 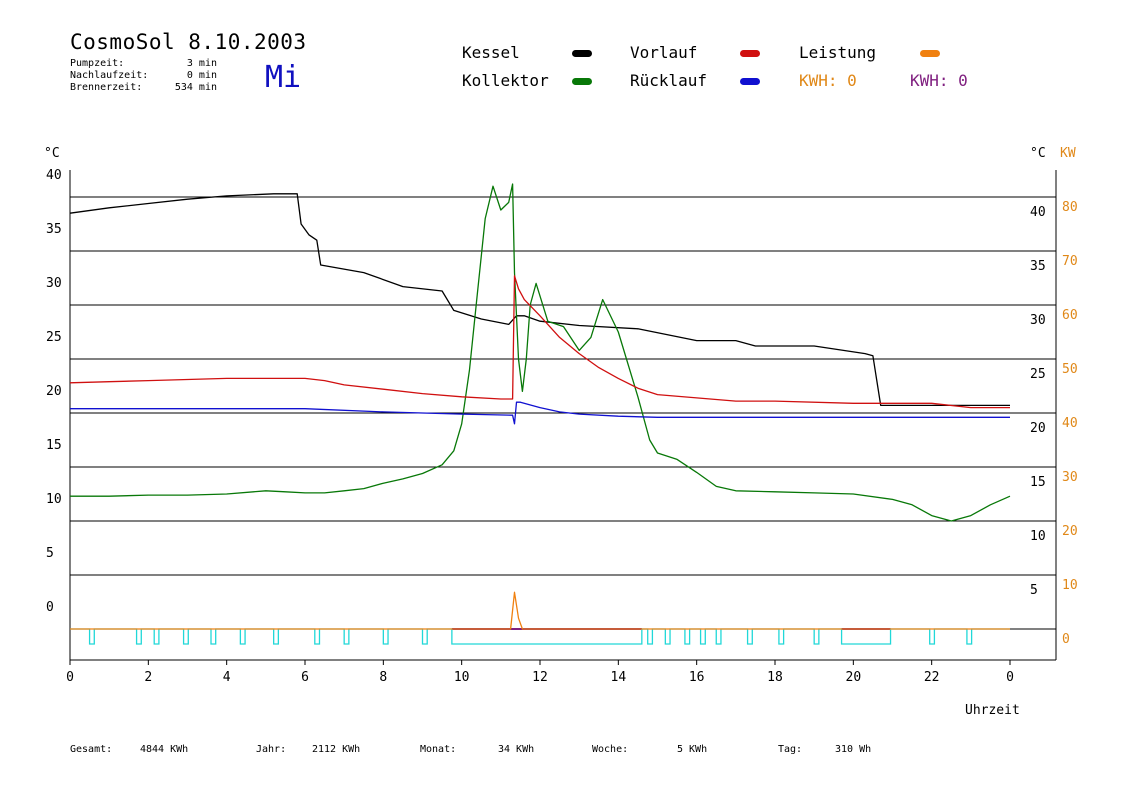 What do you see at coordinates (1038, 536) in the screenshot?
I see `y-tick-right-10: 10` at bounding box center [1038, 536].